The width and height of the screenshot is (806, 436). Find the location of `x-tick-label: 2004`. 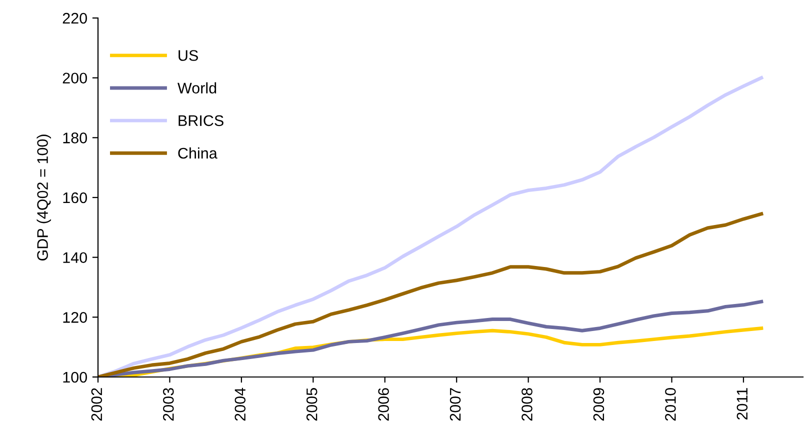

x-tick-label: 2004 is located at coordinates (240, 404).